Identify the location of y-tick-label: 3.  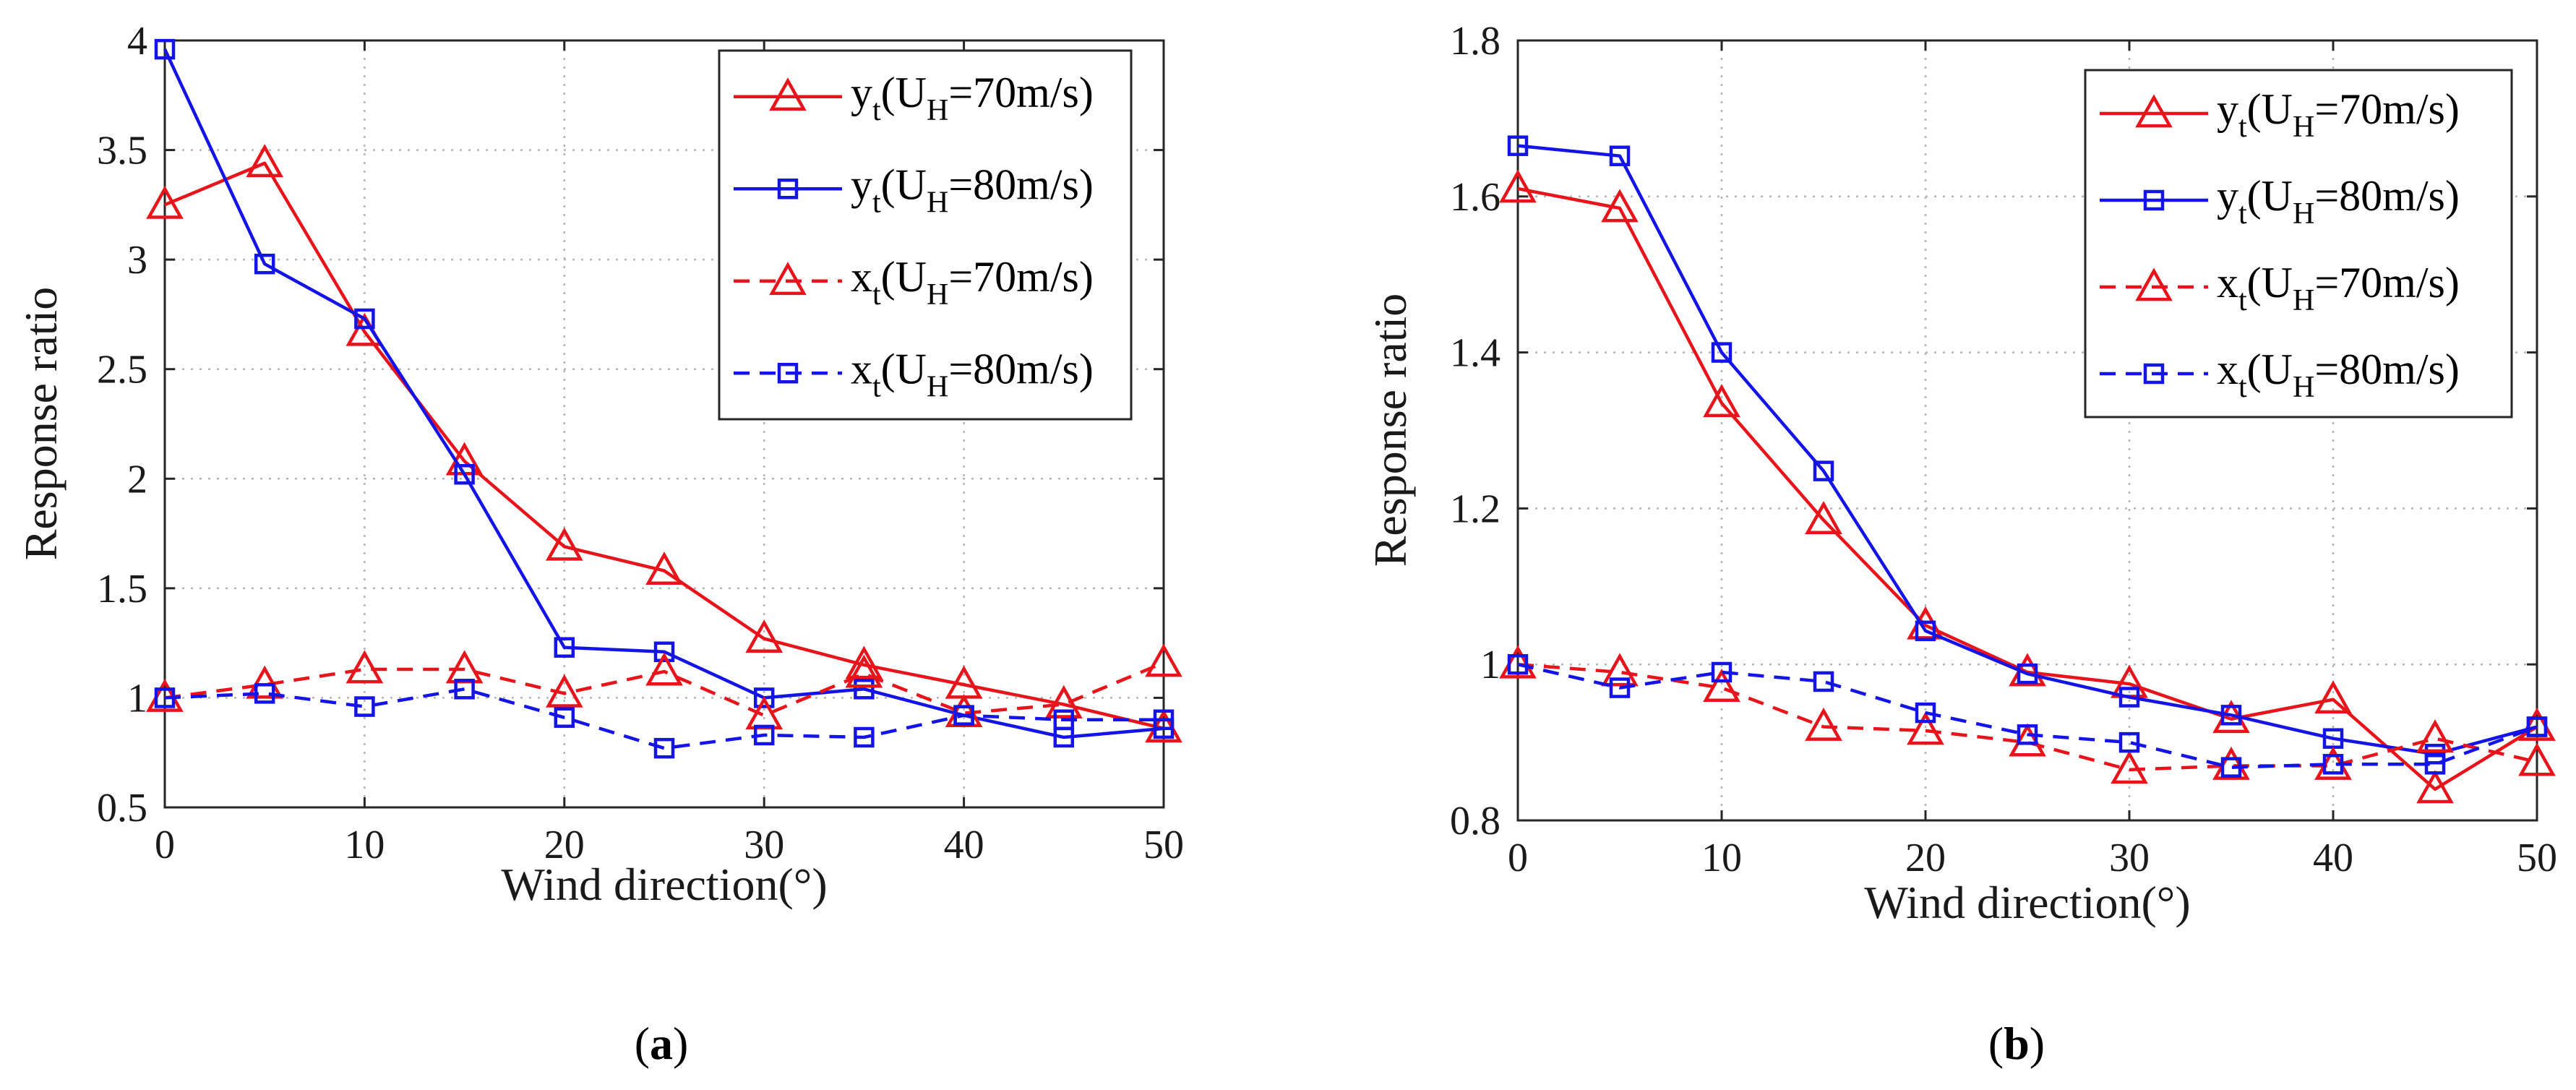
(137, 260).